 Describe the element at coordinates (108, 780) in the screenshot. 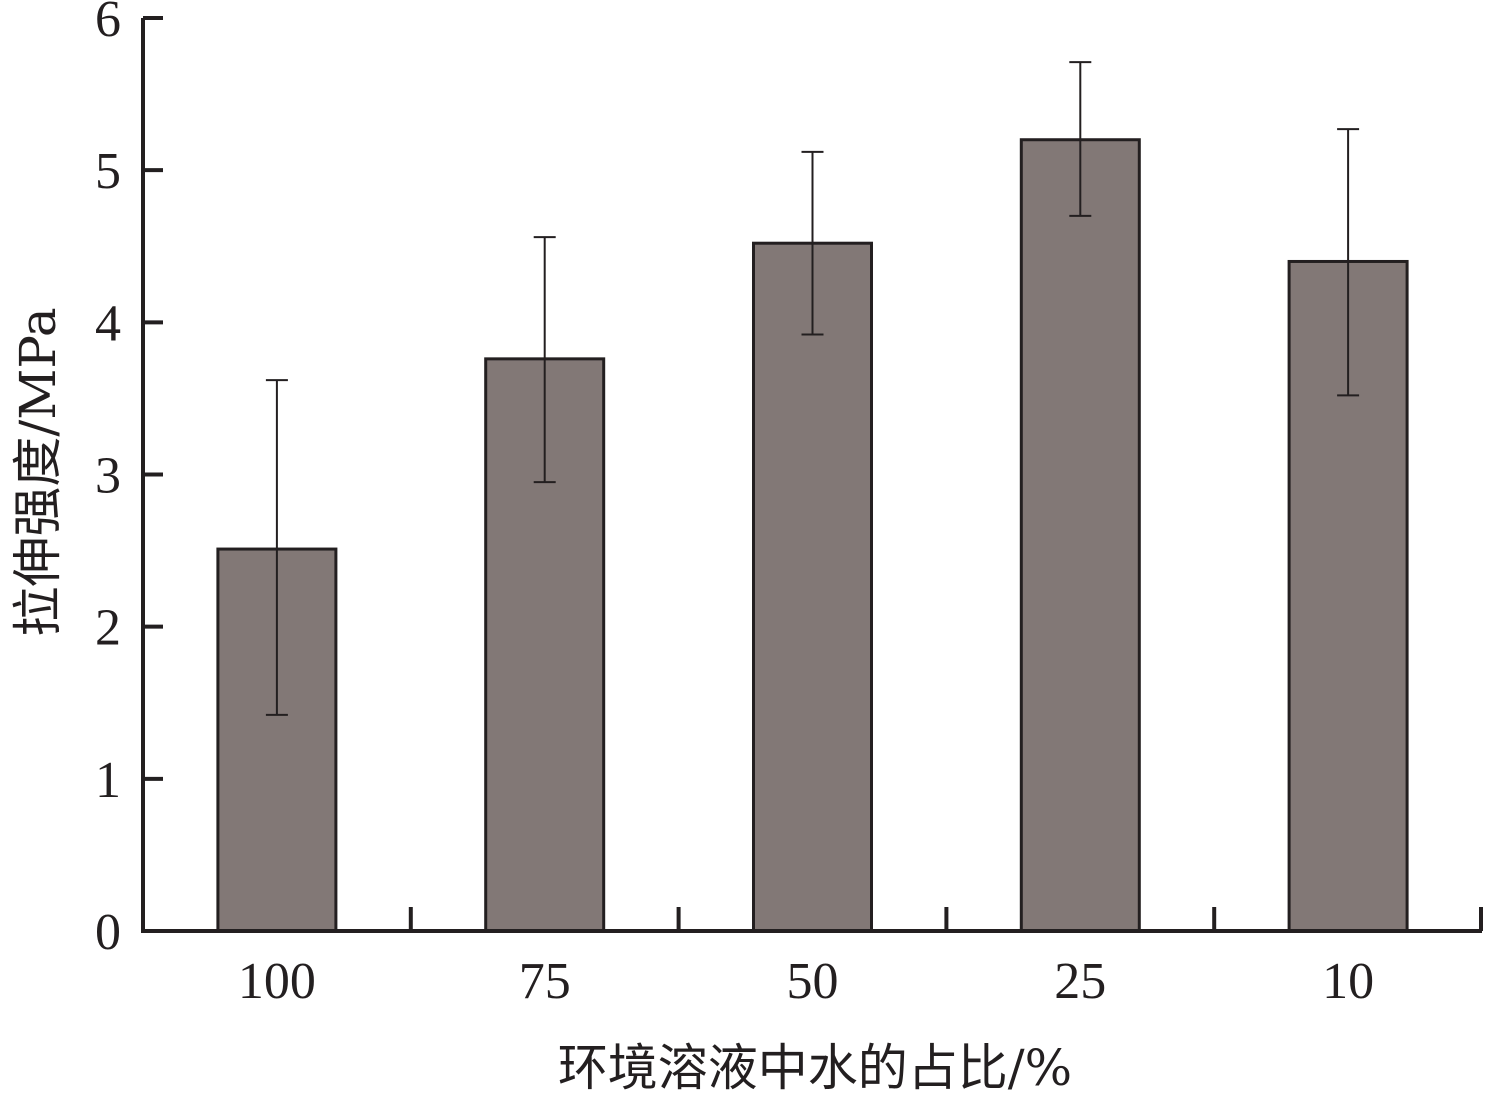

I see `y-tick-label: 1` at that location.